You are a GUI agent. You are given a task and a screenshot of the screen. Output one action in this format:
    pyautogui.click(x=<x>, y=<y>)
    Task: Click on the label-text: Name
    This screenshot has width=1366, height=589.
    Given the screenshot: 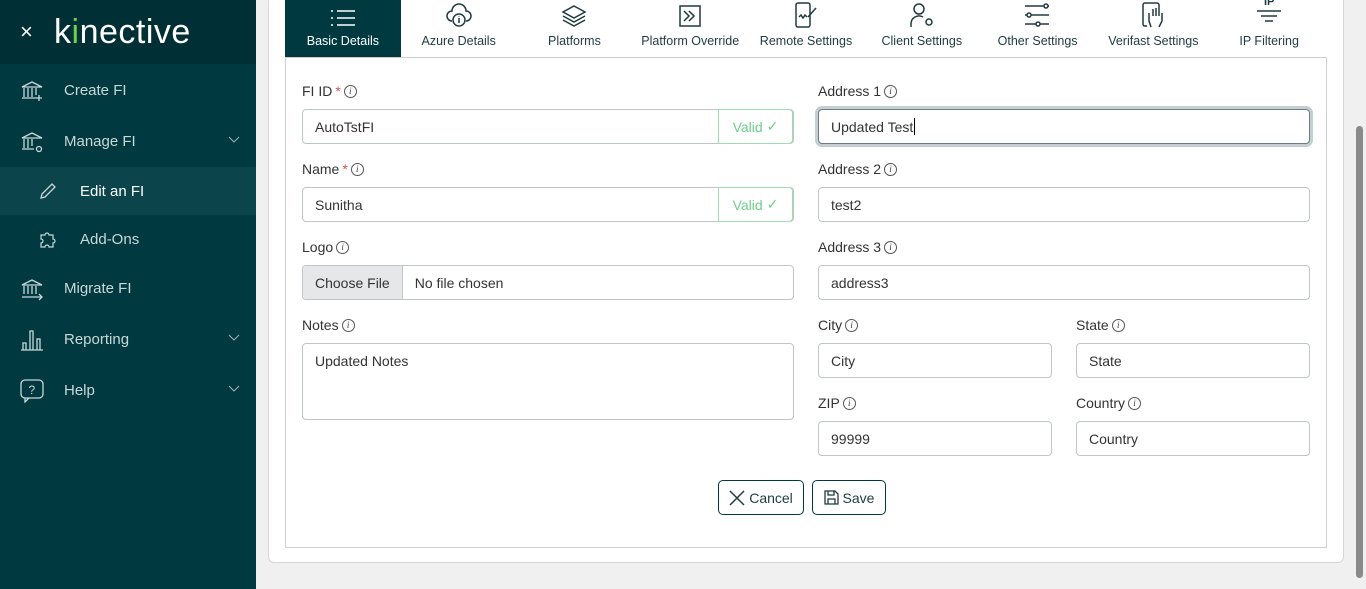 What is the action you would take?
    pyautogui.click(x=321, y=169)
    